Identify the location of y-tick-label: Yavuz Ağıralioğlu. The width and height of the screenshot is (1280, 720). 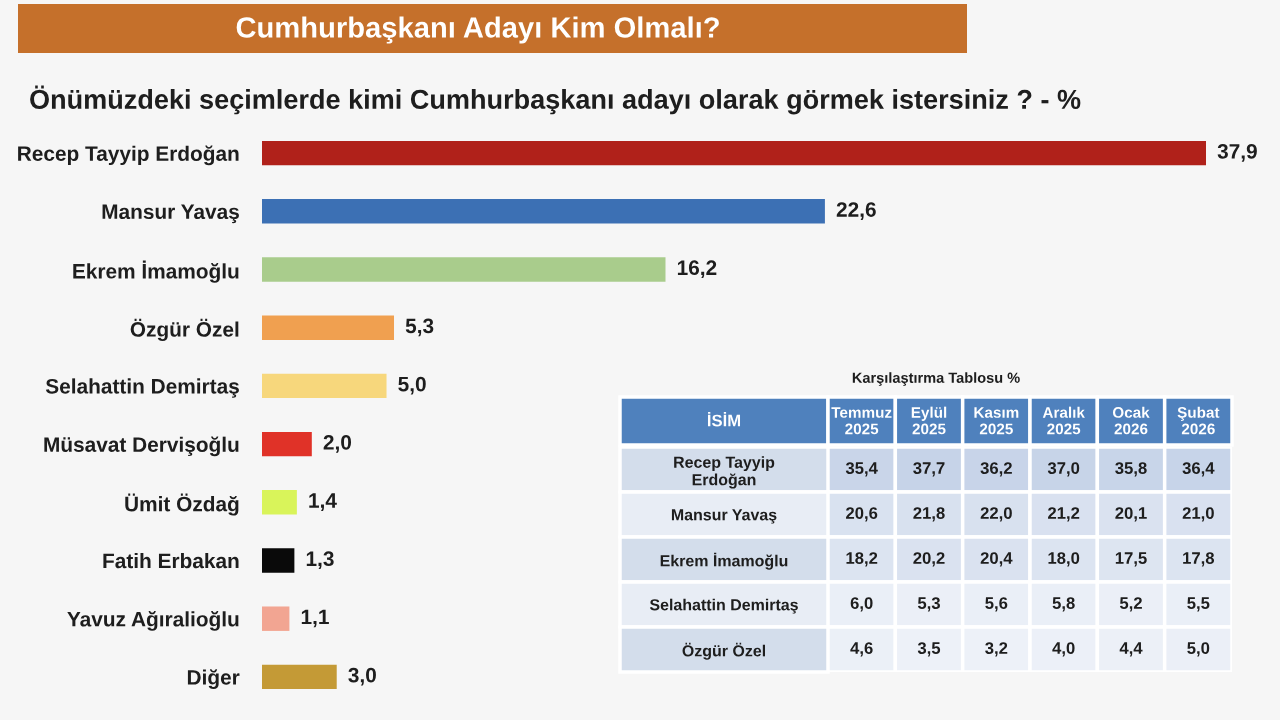
(153, 621).